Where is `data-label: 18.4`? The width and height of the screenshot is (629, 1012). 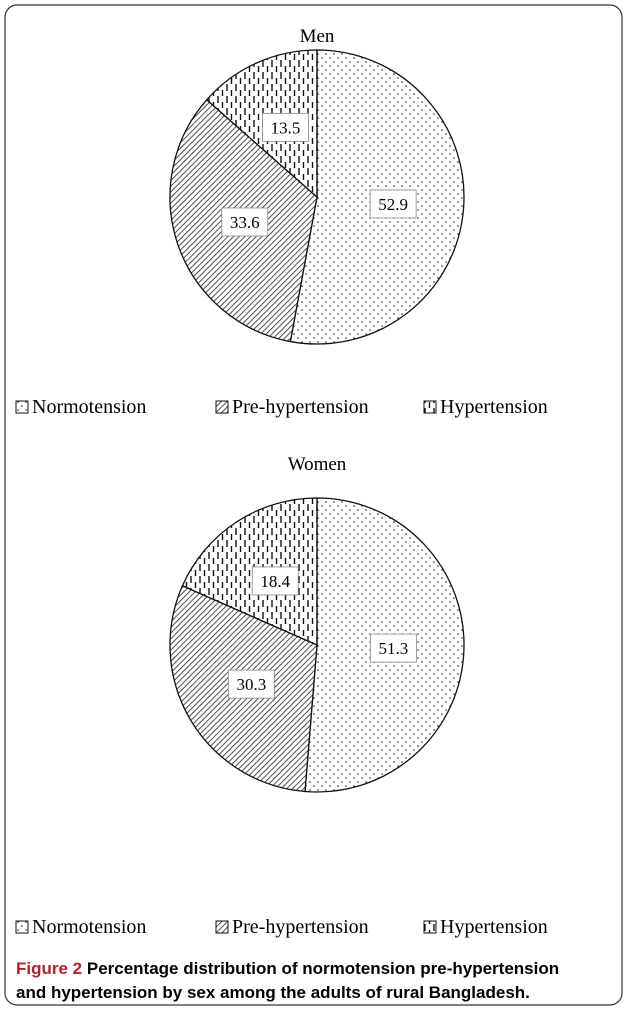 data-label: 18.4 is located at coordinates (275, 581).